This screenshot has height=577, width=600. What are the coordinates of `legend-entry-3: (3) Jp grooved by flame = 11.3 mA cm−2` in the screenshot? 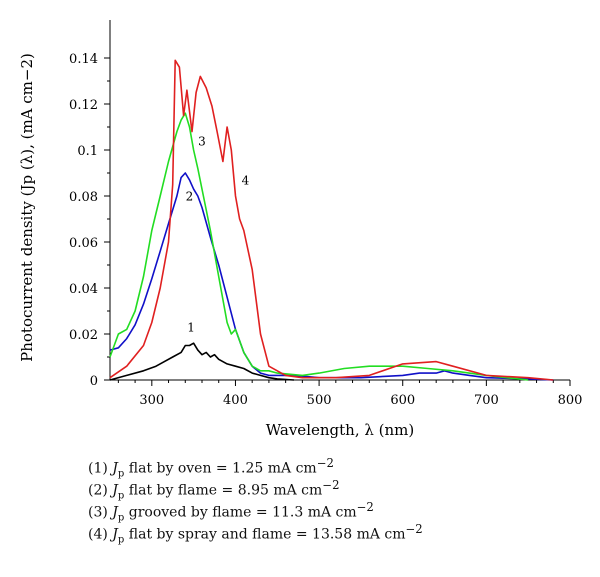 It's located at (338, 509).